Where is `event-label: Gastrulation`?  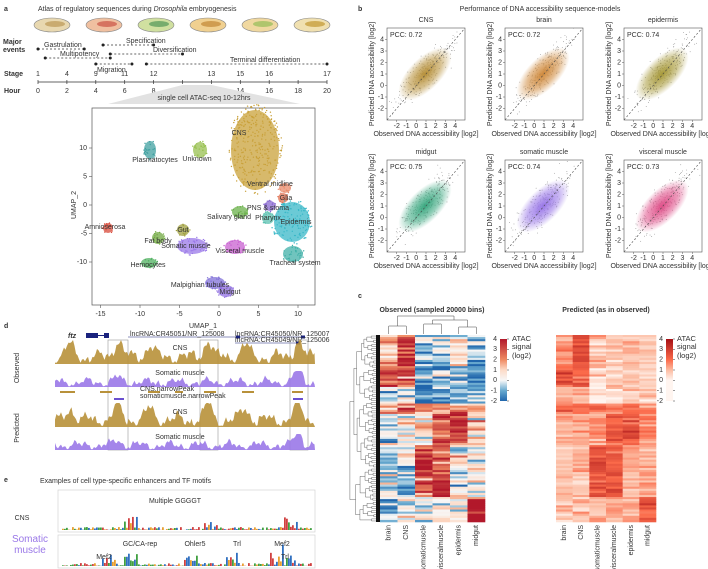 event-label: Gastrulation is located at coordinates (63, 45).